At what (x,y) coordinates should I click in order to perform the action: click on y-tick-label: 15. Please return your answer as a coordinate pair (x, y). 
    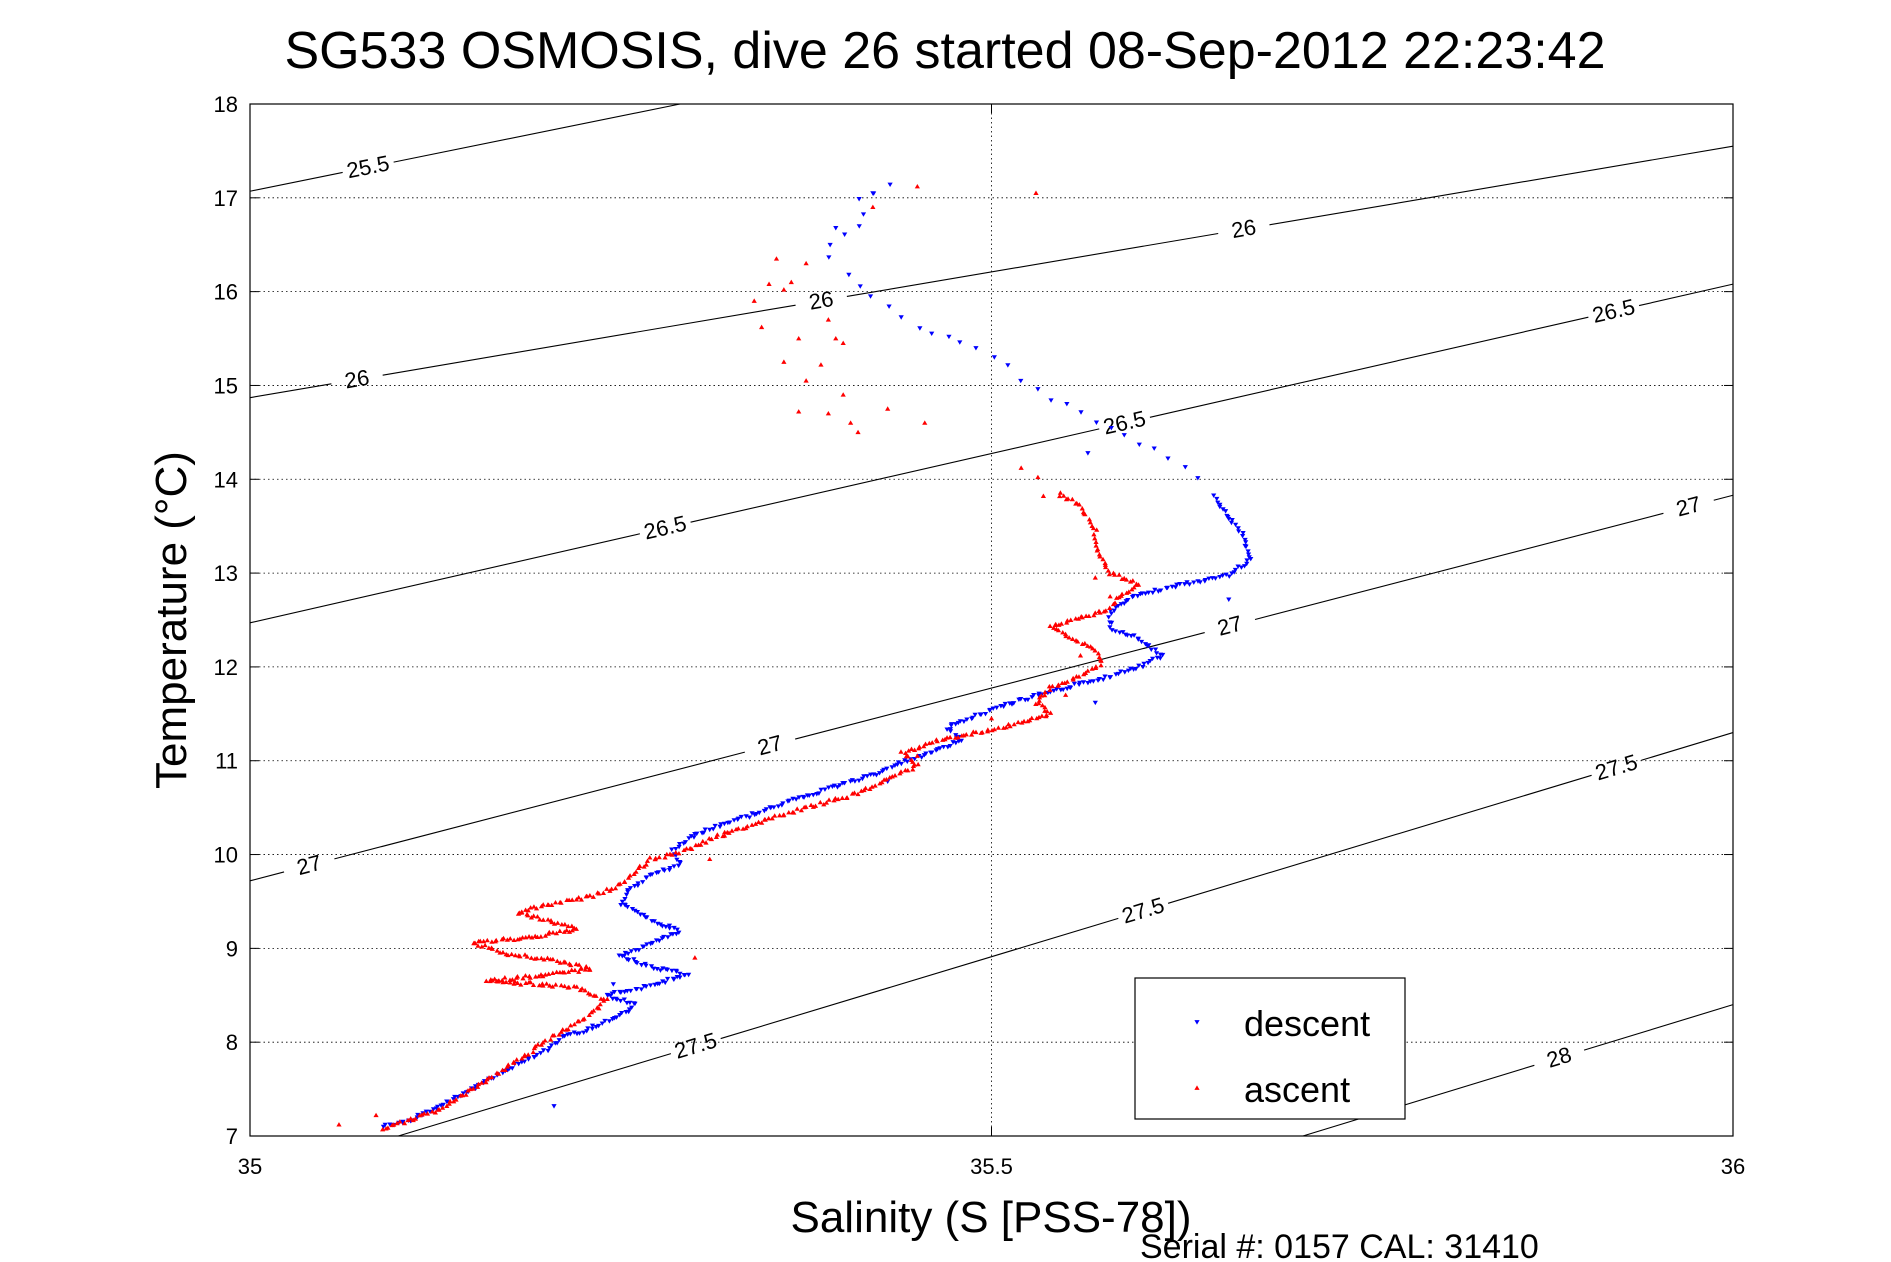
    Looking at the image, I should click on (226, 385).